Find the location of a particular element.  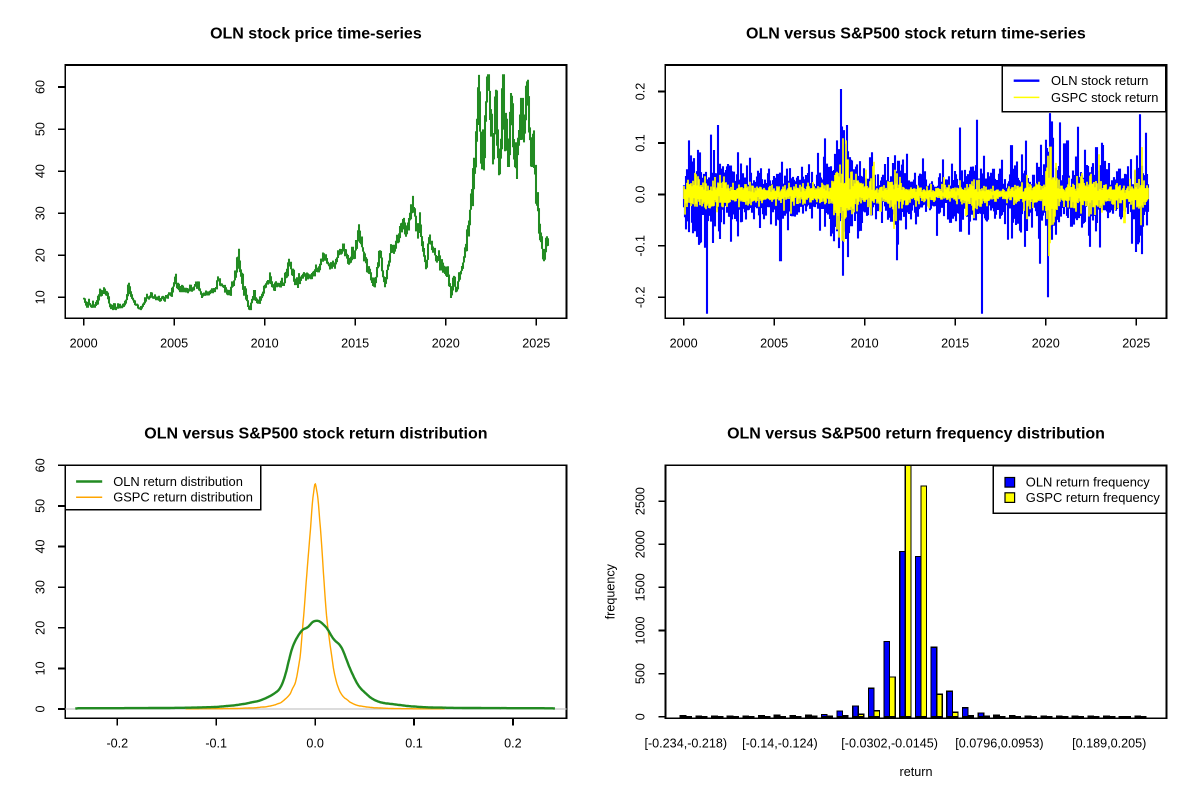

svg-text: 1500 is located at coordinates (641, 587).